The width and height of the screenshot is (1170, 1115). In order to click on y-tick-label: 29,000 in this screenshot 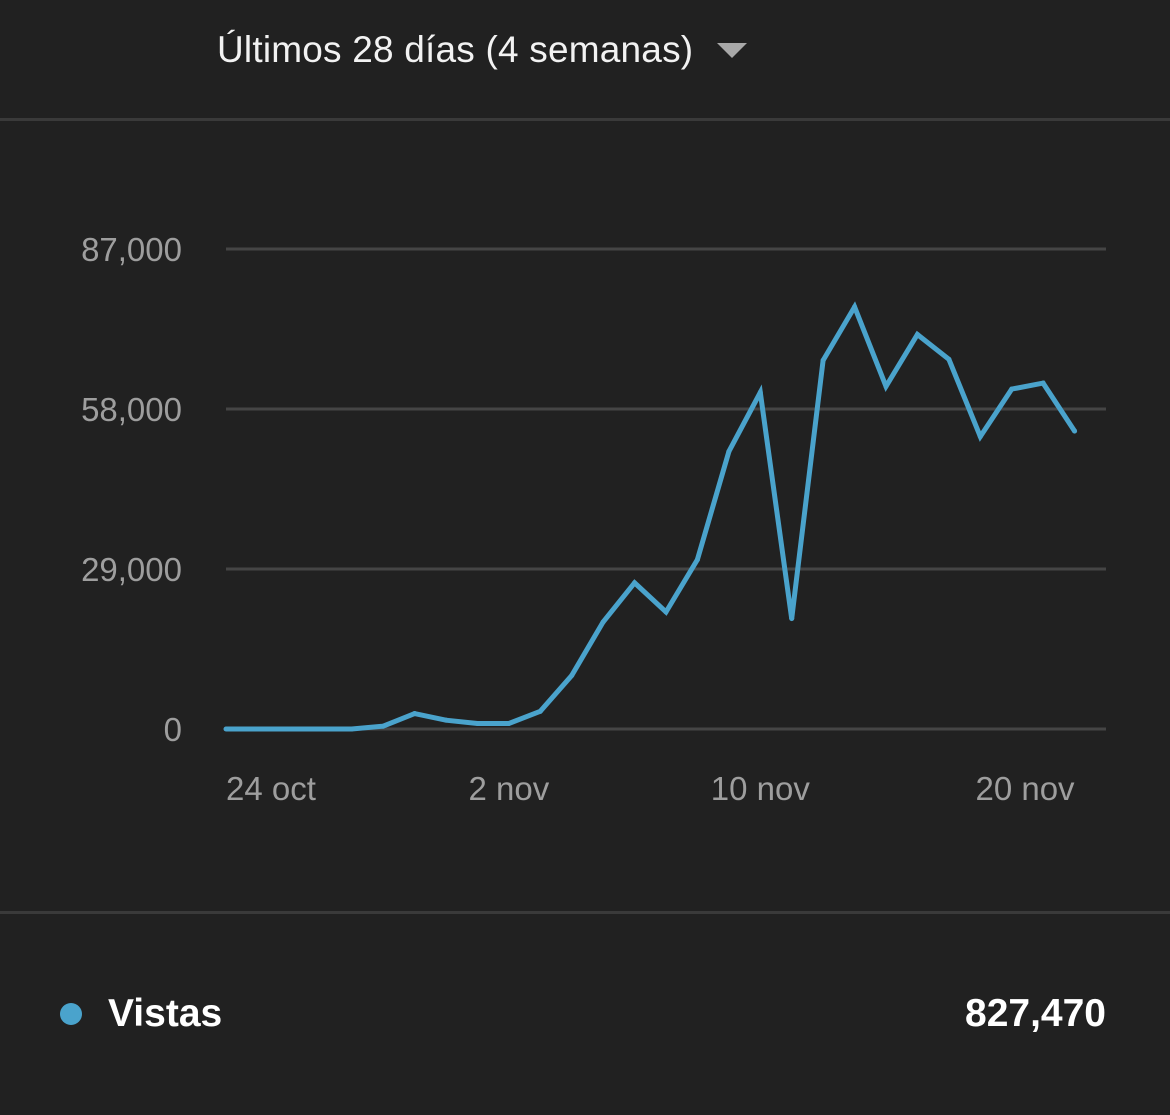, I will do `click(131, 569)`.